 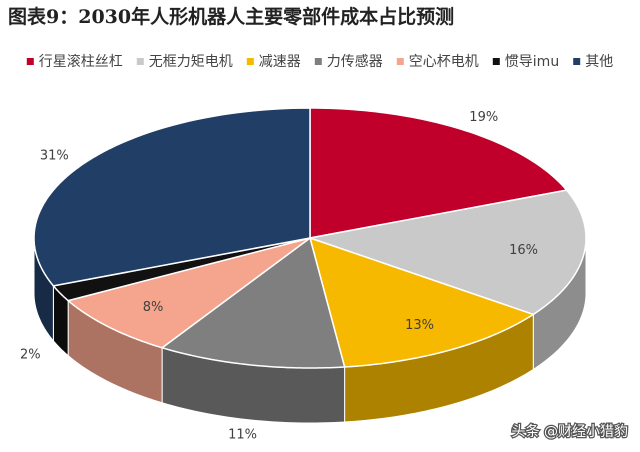 I want to click on data-label: 2%, so click(x=30, y=354).